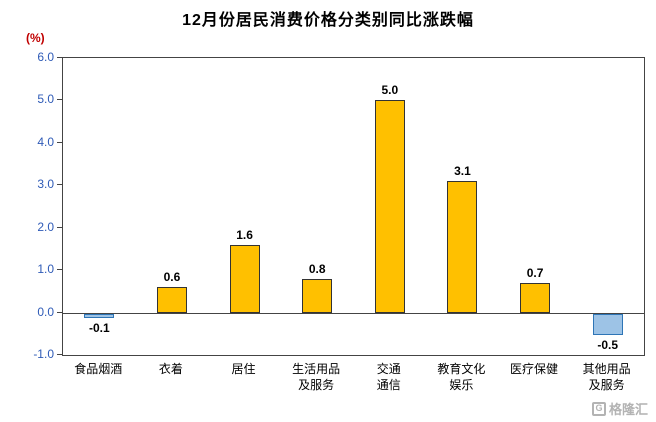  Describe the element at coordinates (45, 184) in the screenshot. I see `y-tick-label: 3.0` at that location.